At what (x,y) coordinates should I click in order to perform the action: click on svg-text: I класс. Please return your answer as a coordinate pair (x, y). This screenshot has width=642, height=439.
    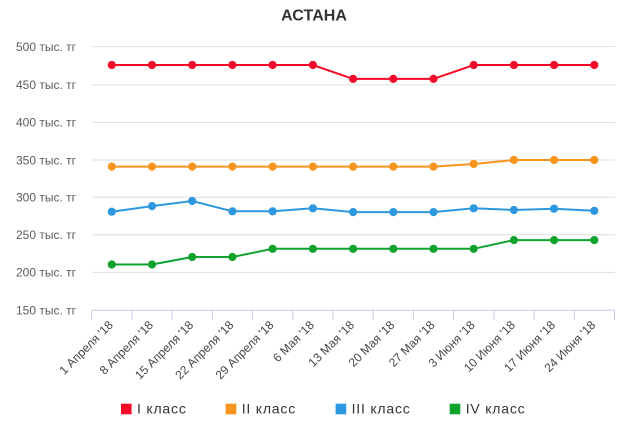
    Looking at the image, I should click on (162, 408).